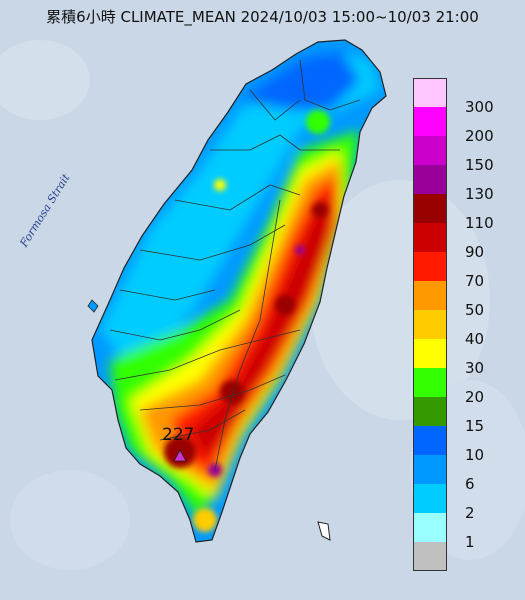 The width and height of the screenshot is (525, 600). I want to click on legend-label: 15, so click(475, 426).